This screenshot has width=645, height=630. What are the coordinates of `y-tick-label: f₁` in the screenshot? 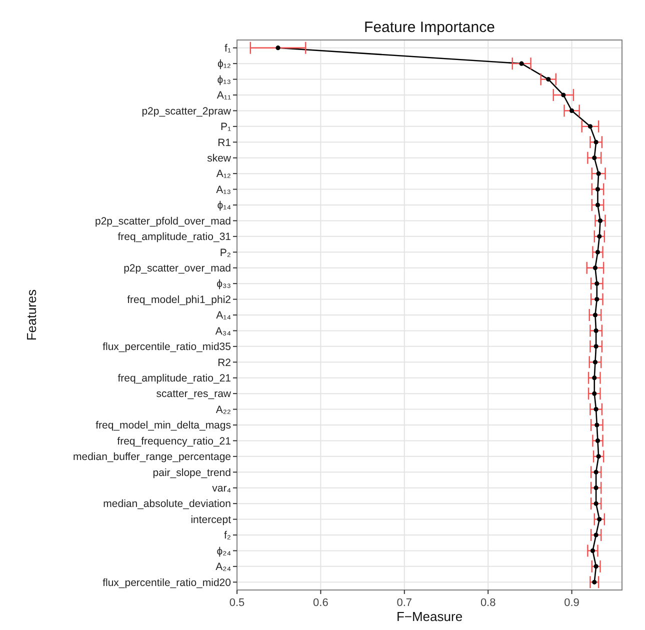 It's located at (228, 48).